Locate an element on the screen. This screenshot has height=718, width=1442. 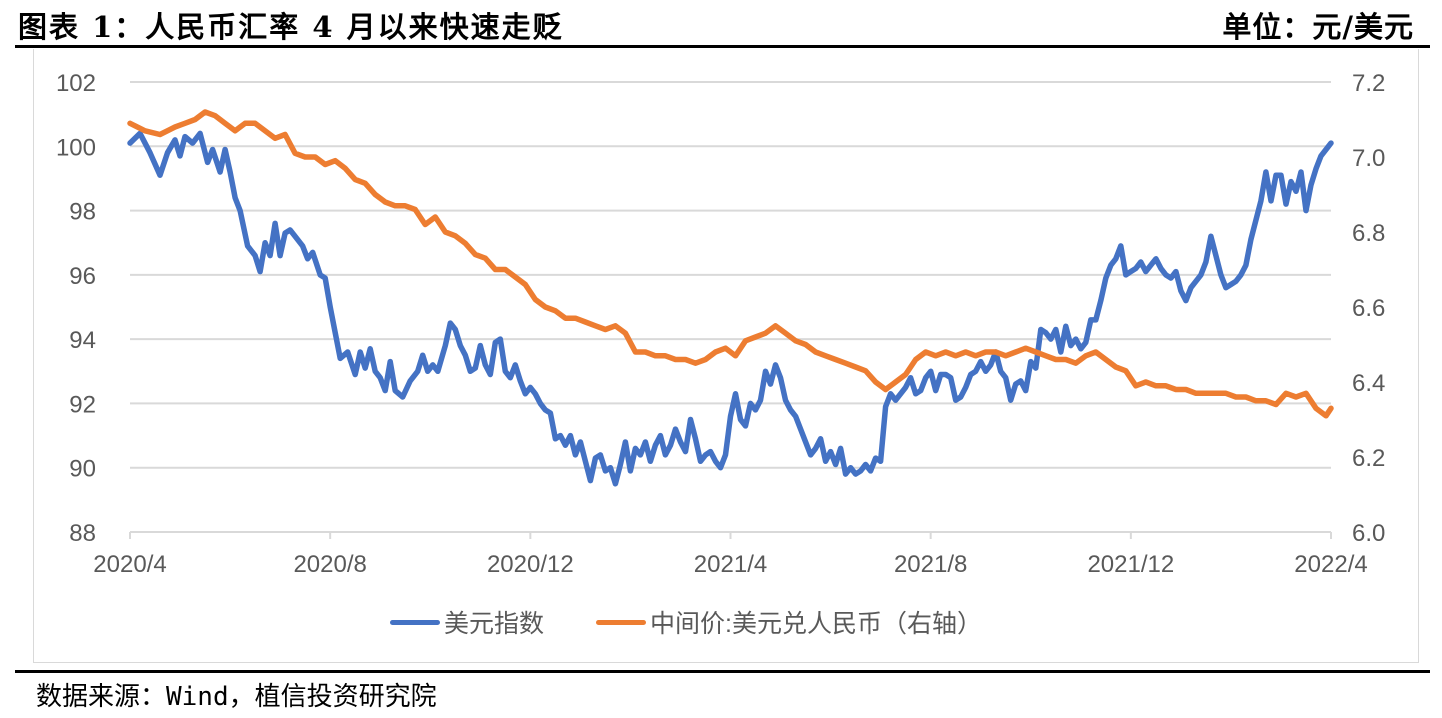
y-axis-left: 88 90 92 94 96 98 100 102 is located at coordinates (76, 308).